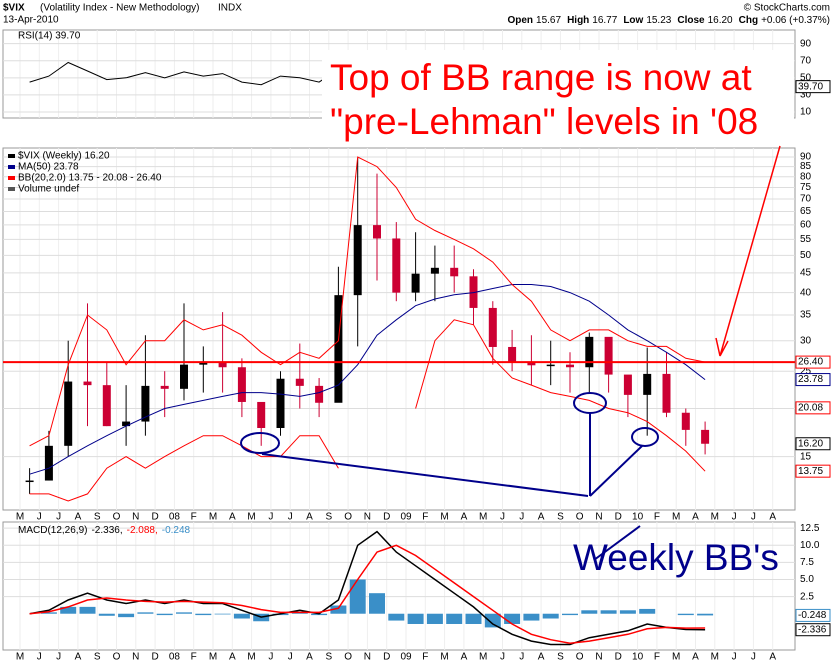 The height and width of the screenshot is (664, 834). What do you see at coordinates (645, 437) in the screenshot?
I see `annotation-ellipse` at bounding box center [645, 437].